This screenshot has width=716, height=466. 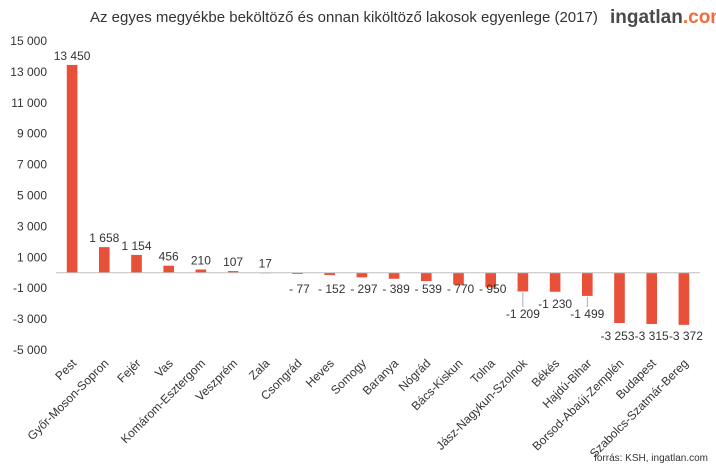 I want to click on brand-main: ingatlan, so click(x=646, y=17).